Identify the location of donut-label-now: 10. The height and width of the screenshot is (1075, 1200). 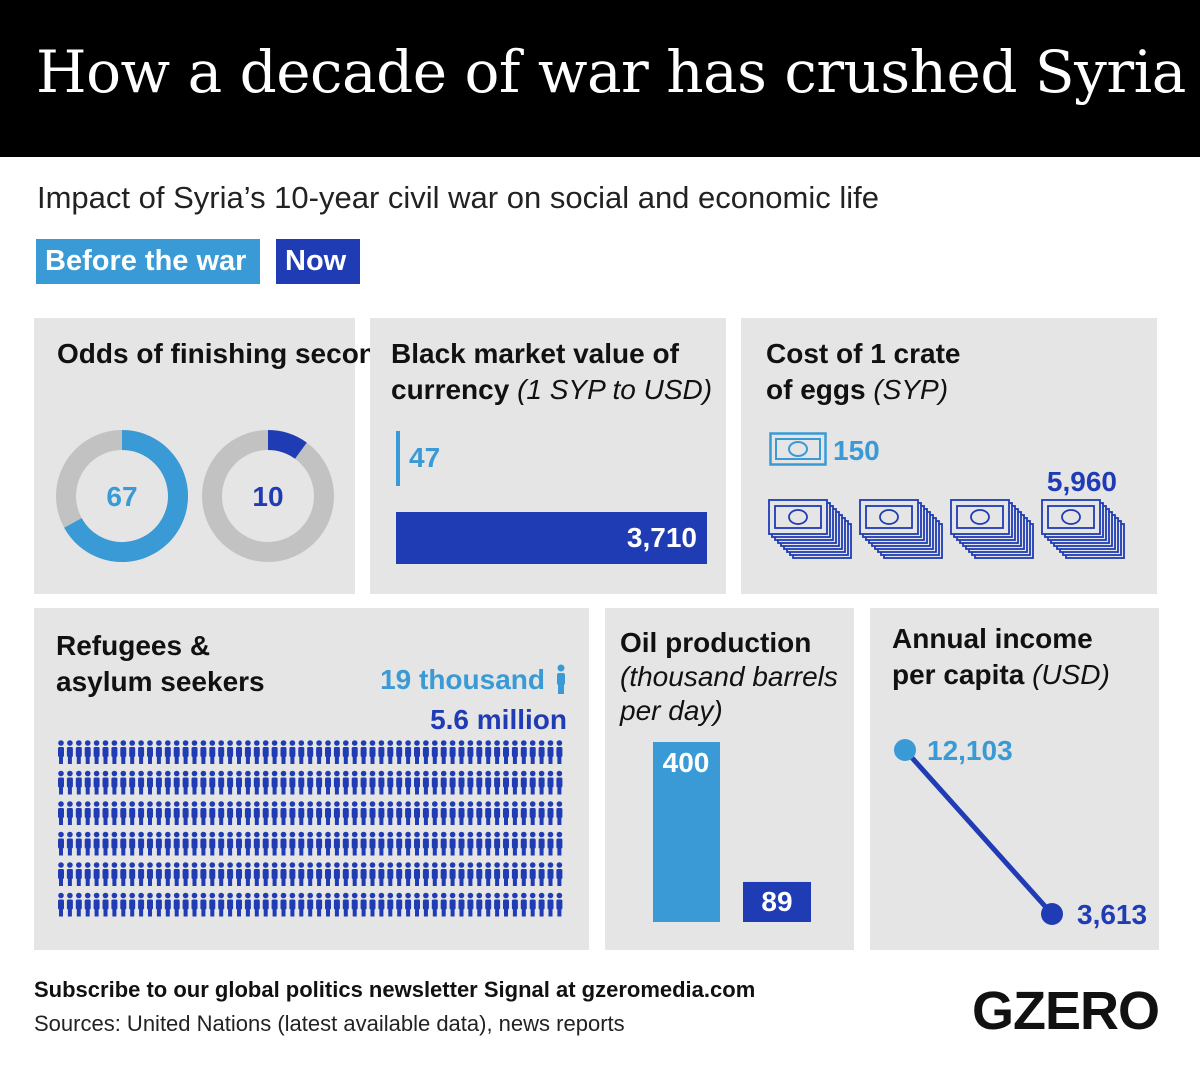
(267, 496).